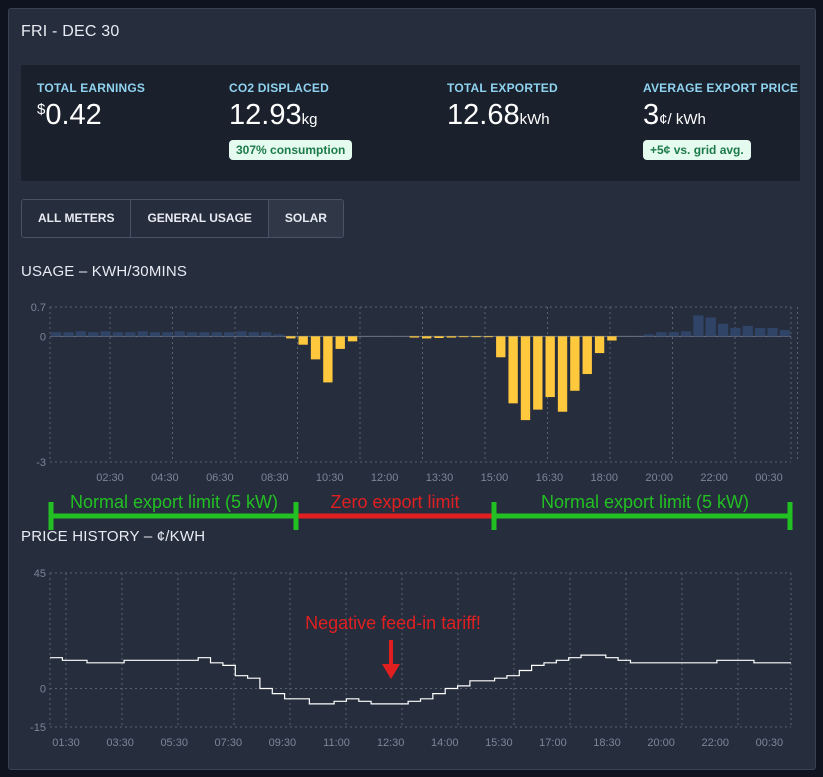 This screenshot has width=823, height=777. I want to click on stat-total-exported: TOTAL EXPORTED 12.68kWh, so click(502, 106).